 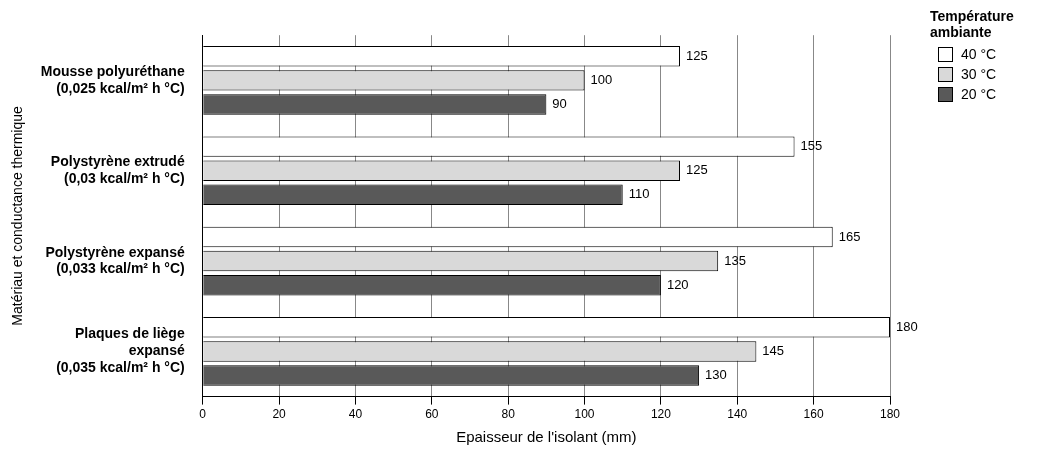 I want to click on x-tick-label: 60, so click(x=432, y=414).